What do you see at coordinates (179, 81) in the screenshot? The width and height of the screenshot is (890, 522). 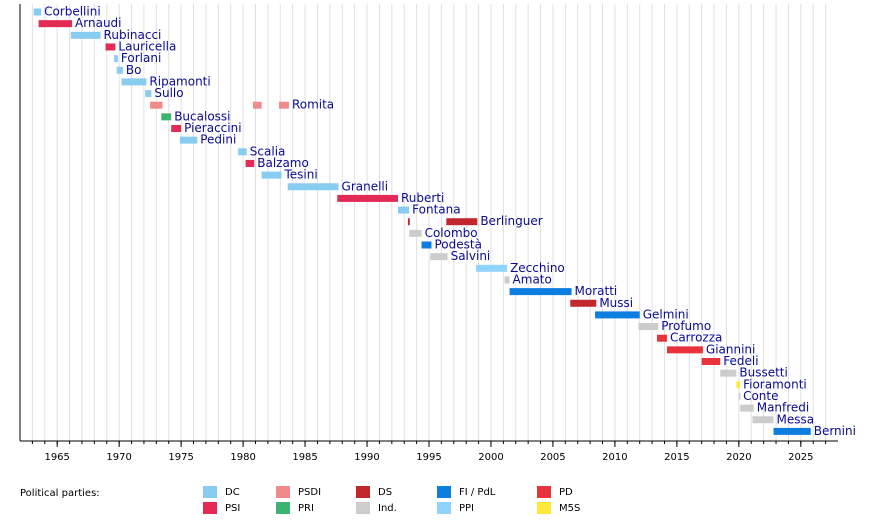 I see `minister-label: Ripamonti` at bounding box center [179, 81].